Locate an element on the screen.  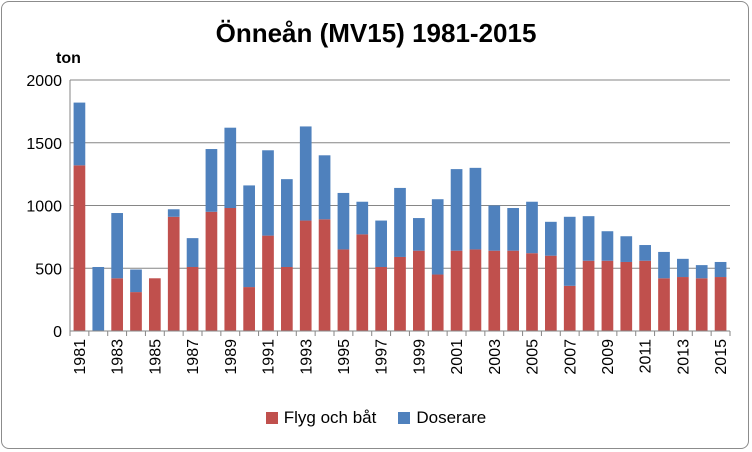
bar-doserare-2015 is located at coordinates (720, 269).